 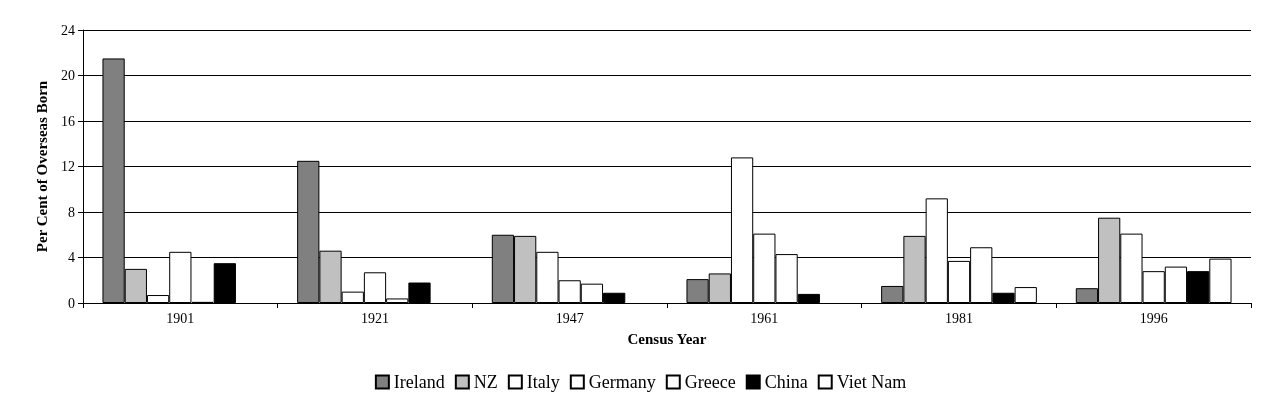 I want to click on x-tick-label: 1981, so click(x=959, y=318).